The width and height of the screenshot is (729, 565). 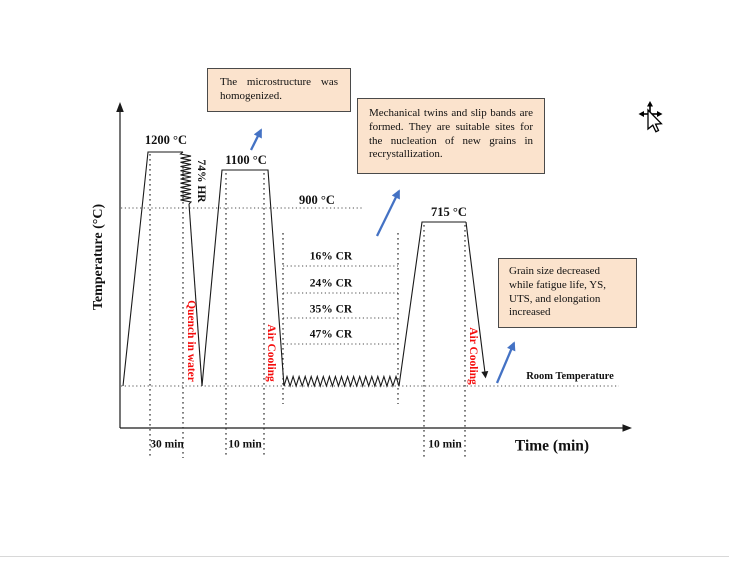 I want to click on arrow-to-twins-callout, so click(x=388, y=213).